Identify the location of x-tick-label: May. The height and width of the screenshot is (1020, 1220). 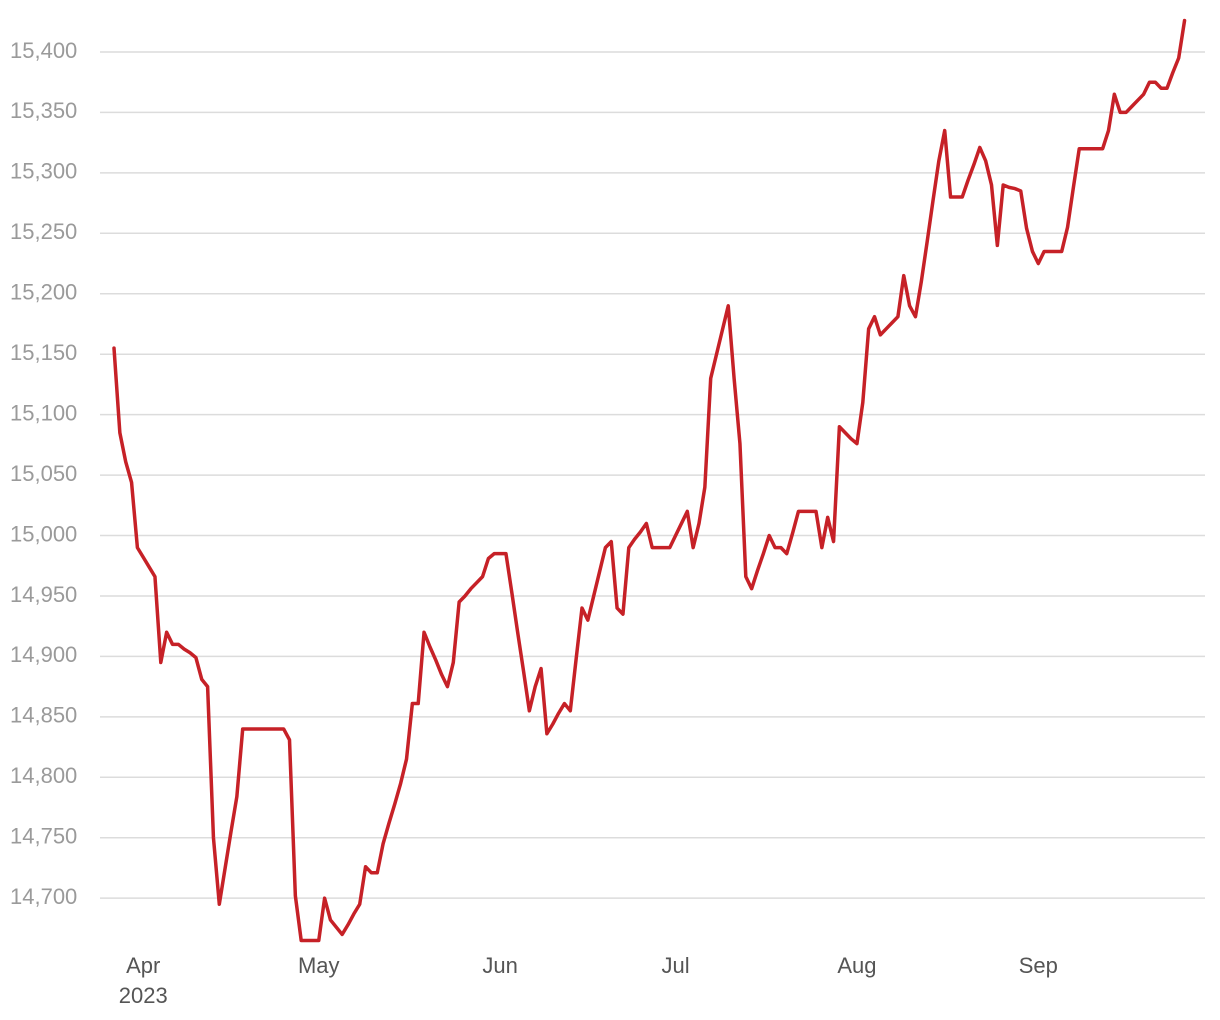
(319, 965).